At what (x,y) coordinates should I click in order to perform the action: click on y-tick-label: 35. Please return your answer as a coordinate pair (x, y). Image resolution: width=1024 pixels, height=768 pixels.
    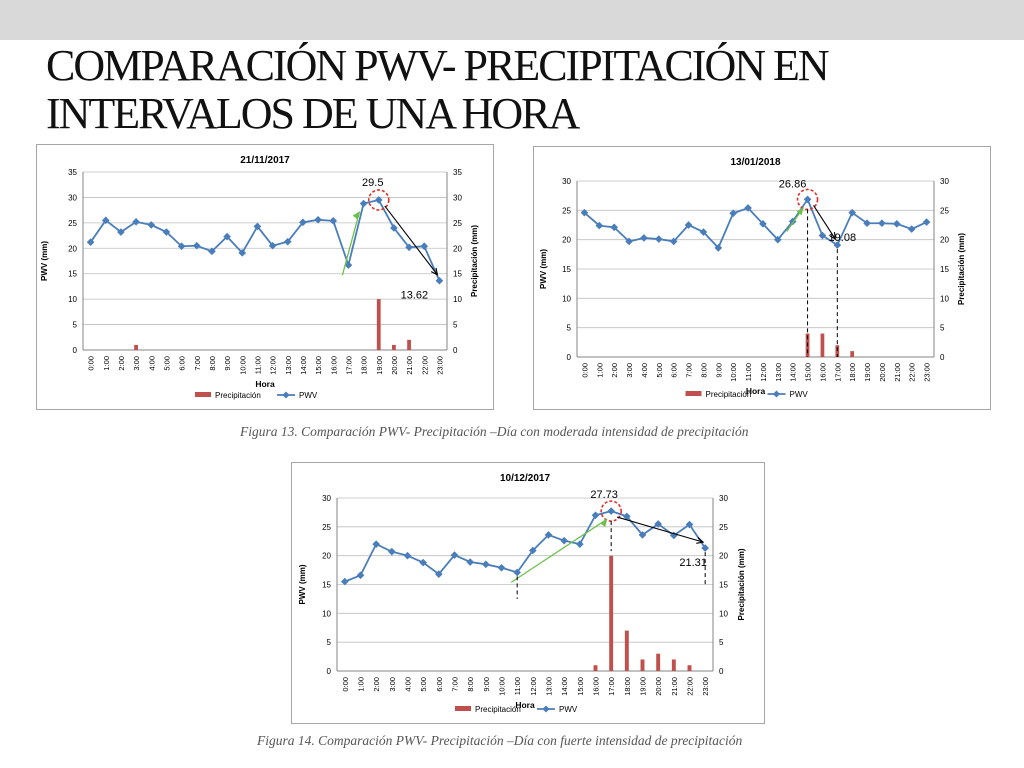
    Looking at the image, I should click on (72, 172).